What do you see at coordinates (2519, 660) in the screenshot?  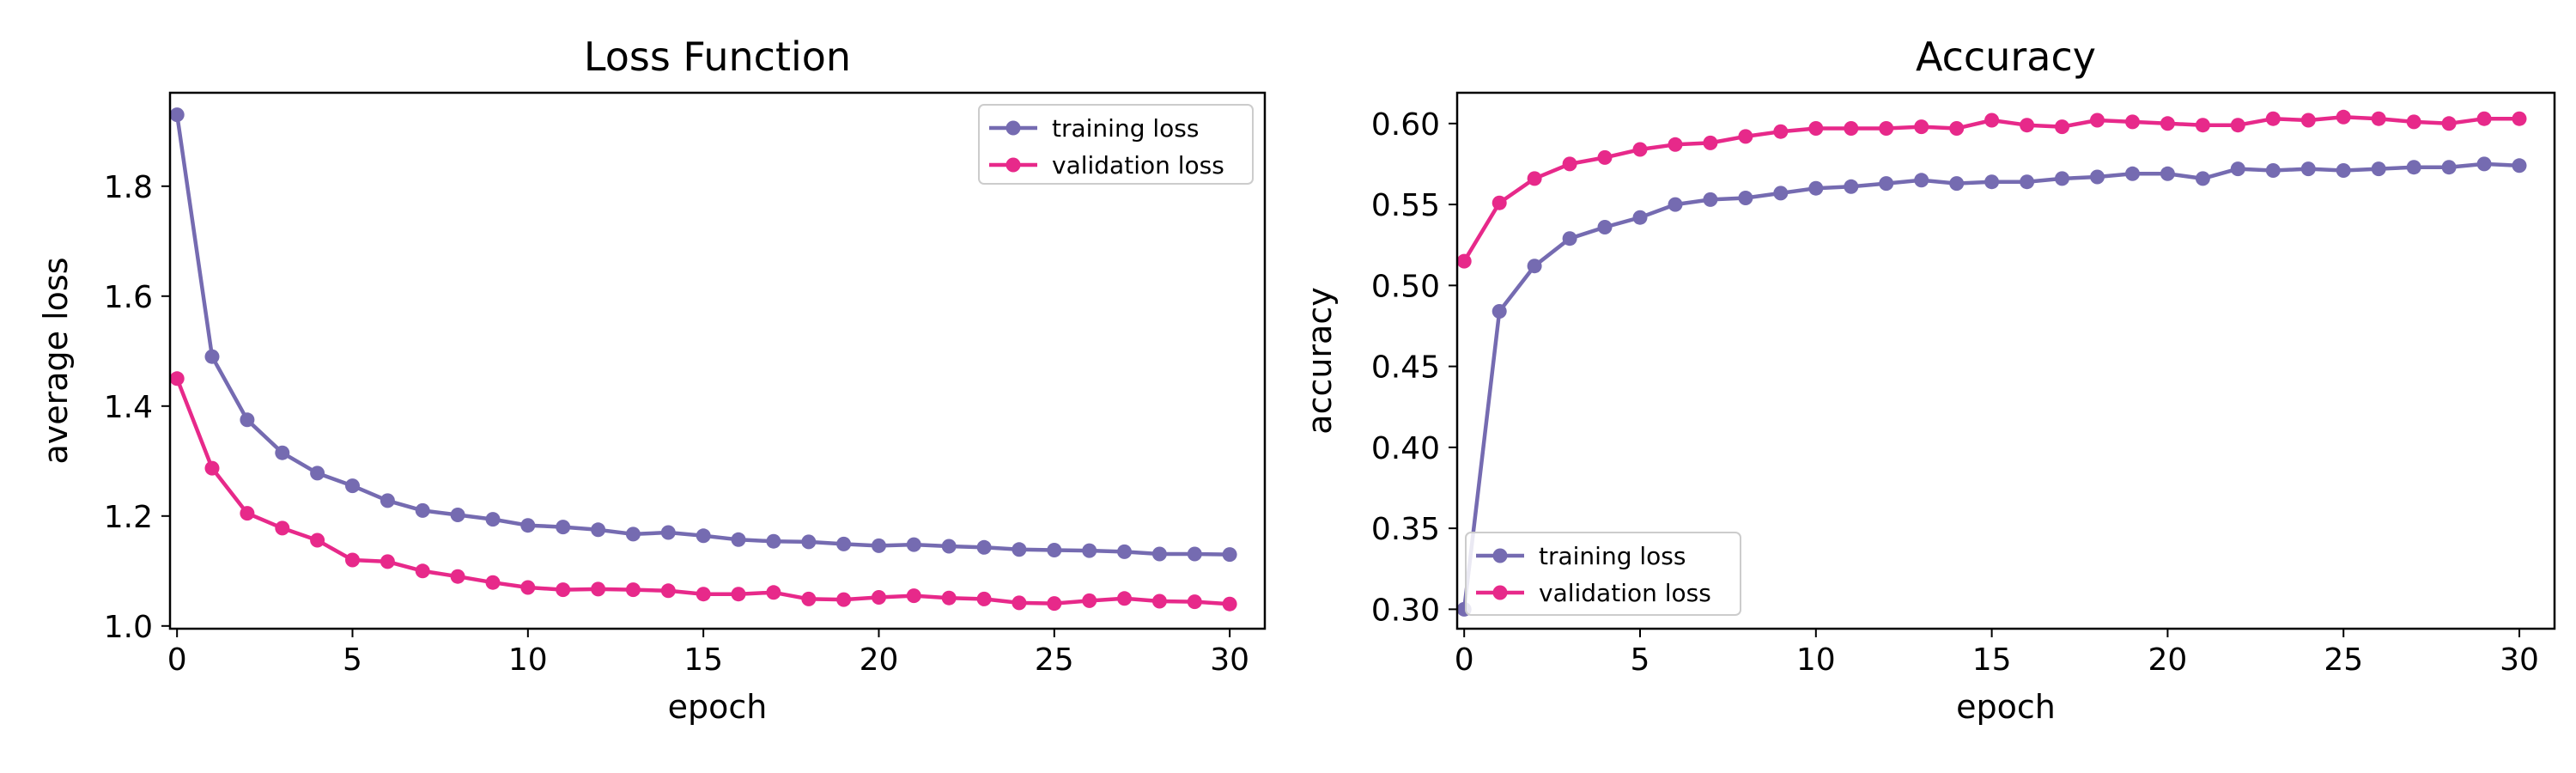 I see `x-tick-label: 30` at bounding box center [2519, 660].